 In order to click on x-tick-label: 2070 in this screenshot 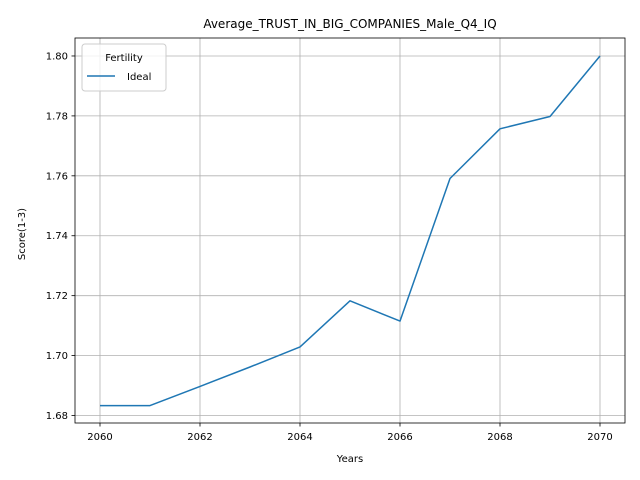, I will do `click(599, 437)`.